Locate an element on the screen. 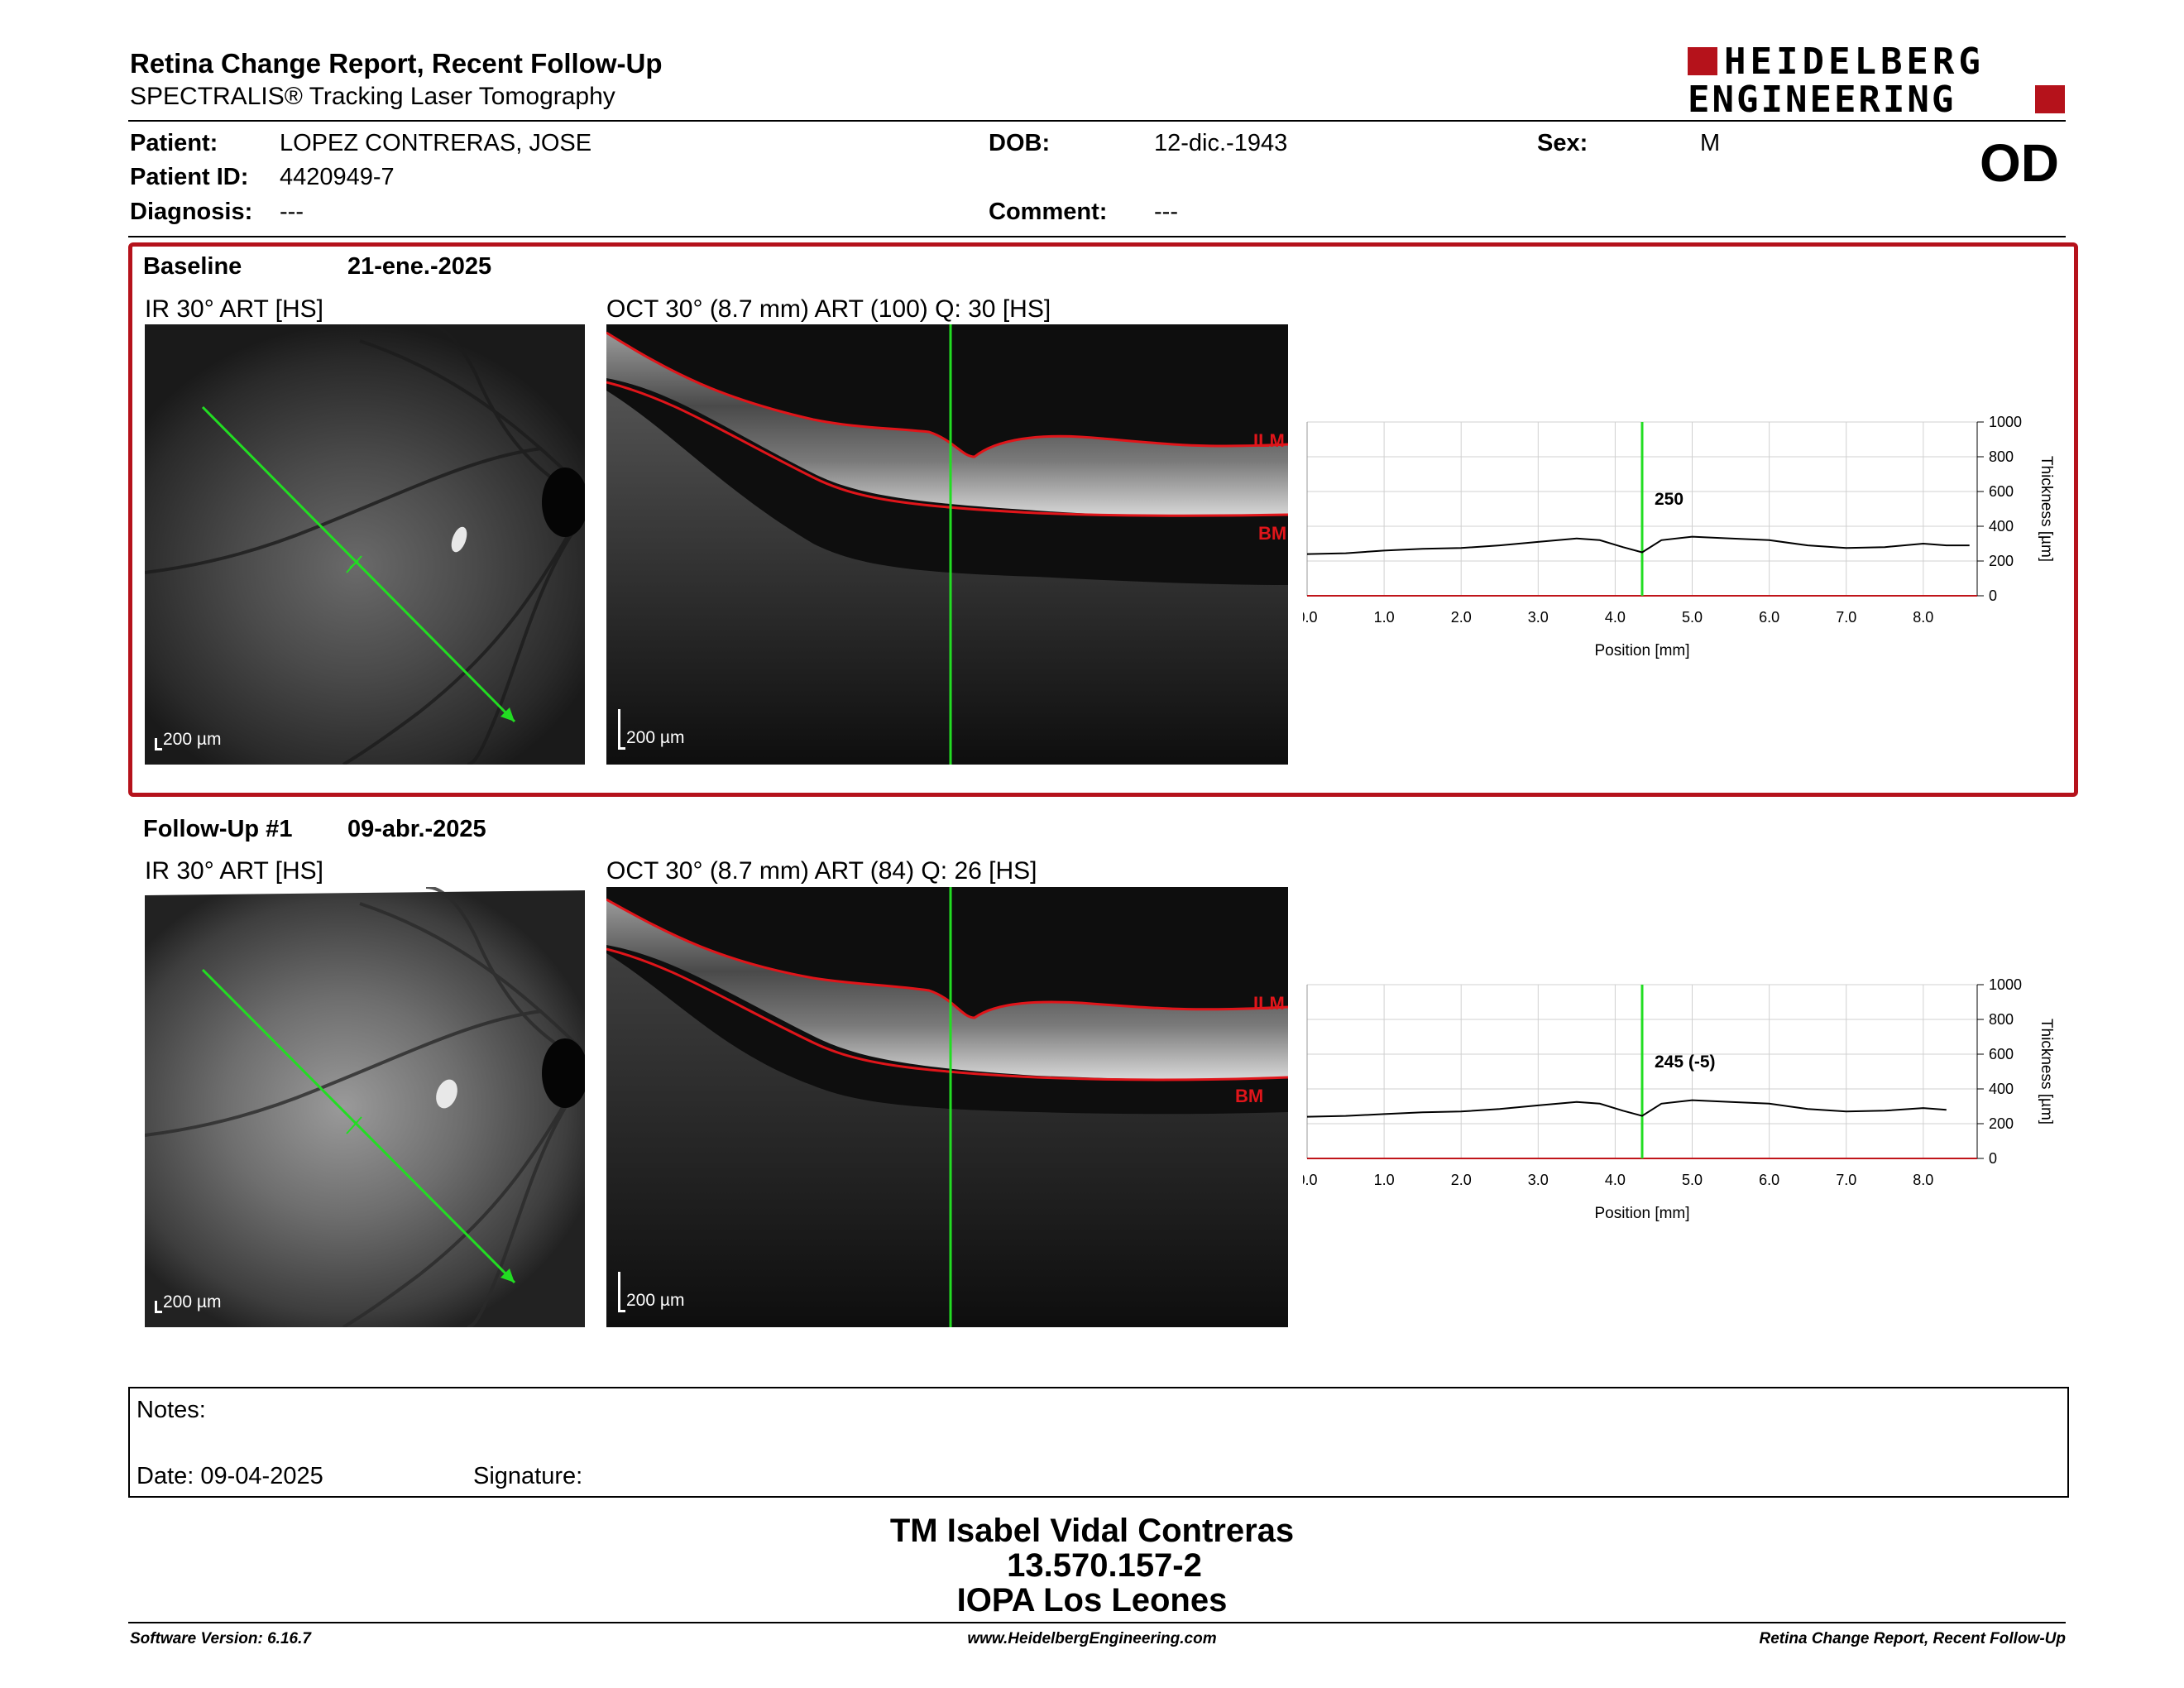 The image size is (2184, 1688). baseline-oct-image: ILM BM 200 µm is located at coordinates (947, 544).